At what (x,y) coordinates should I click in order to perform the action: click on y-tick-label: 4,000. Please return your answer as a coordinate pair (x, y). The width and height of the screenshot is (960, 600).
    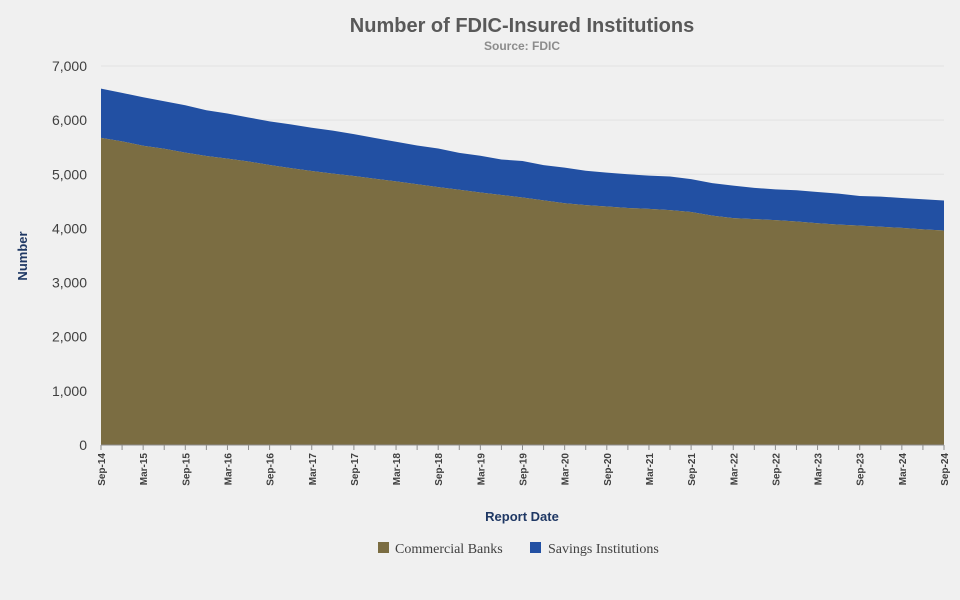
    Looking at the image, I should click on (69, 228).